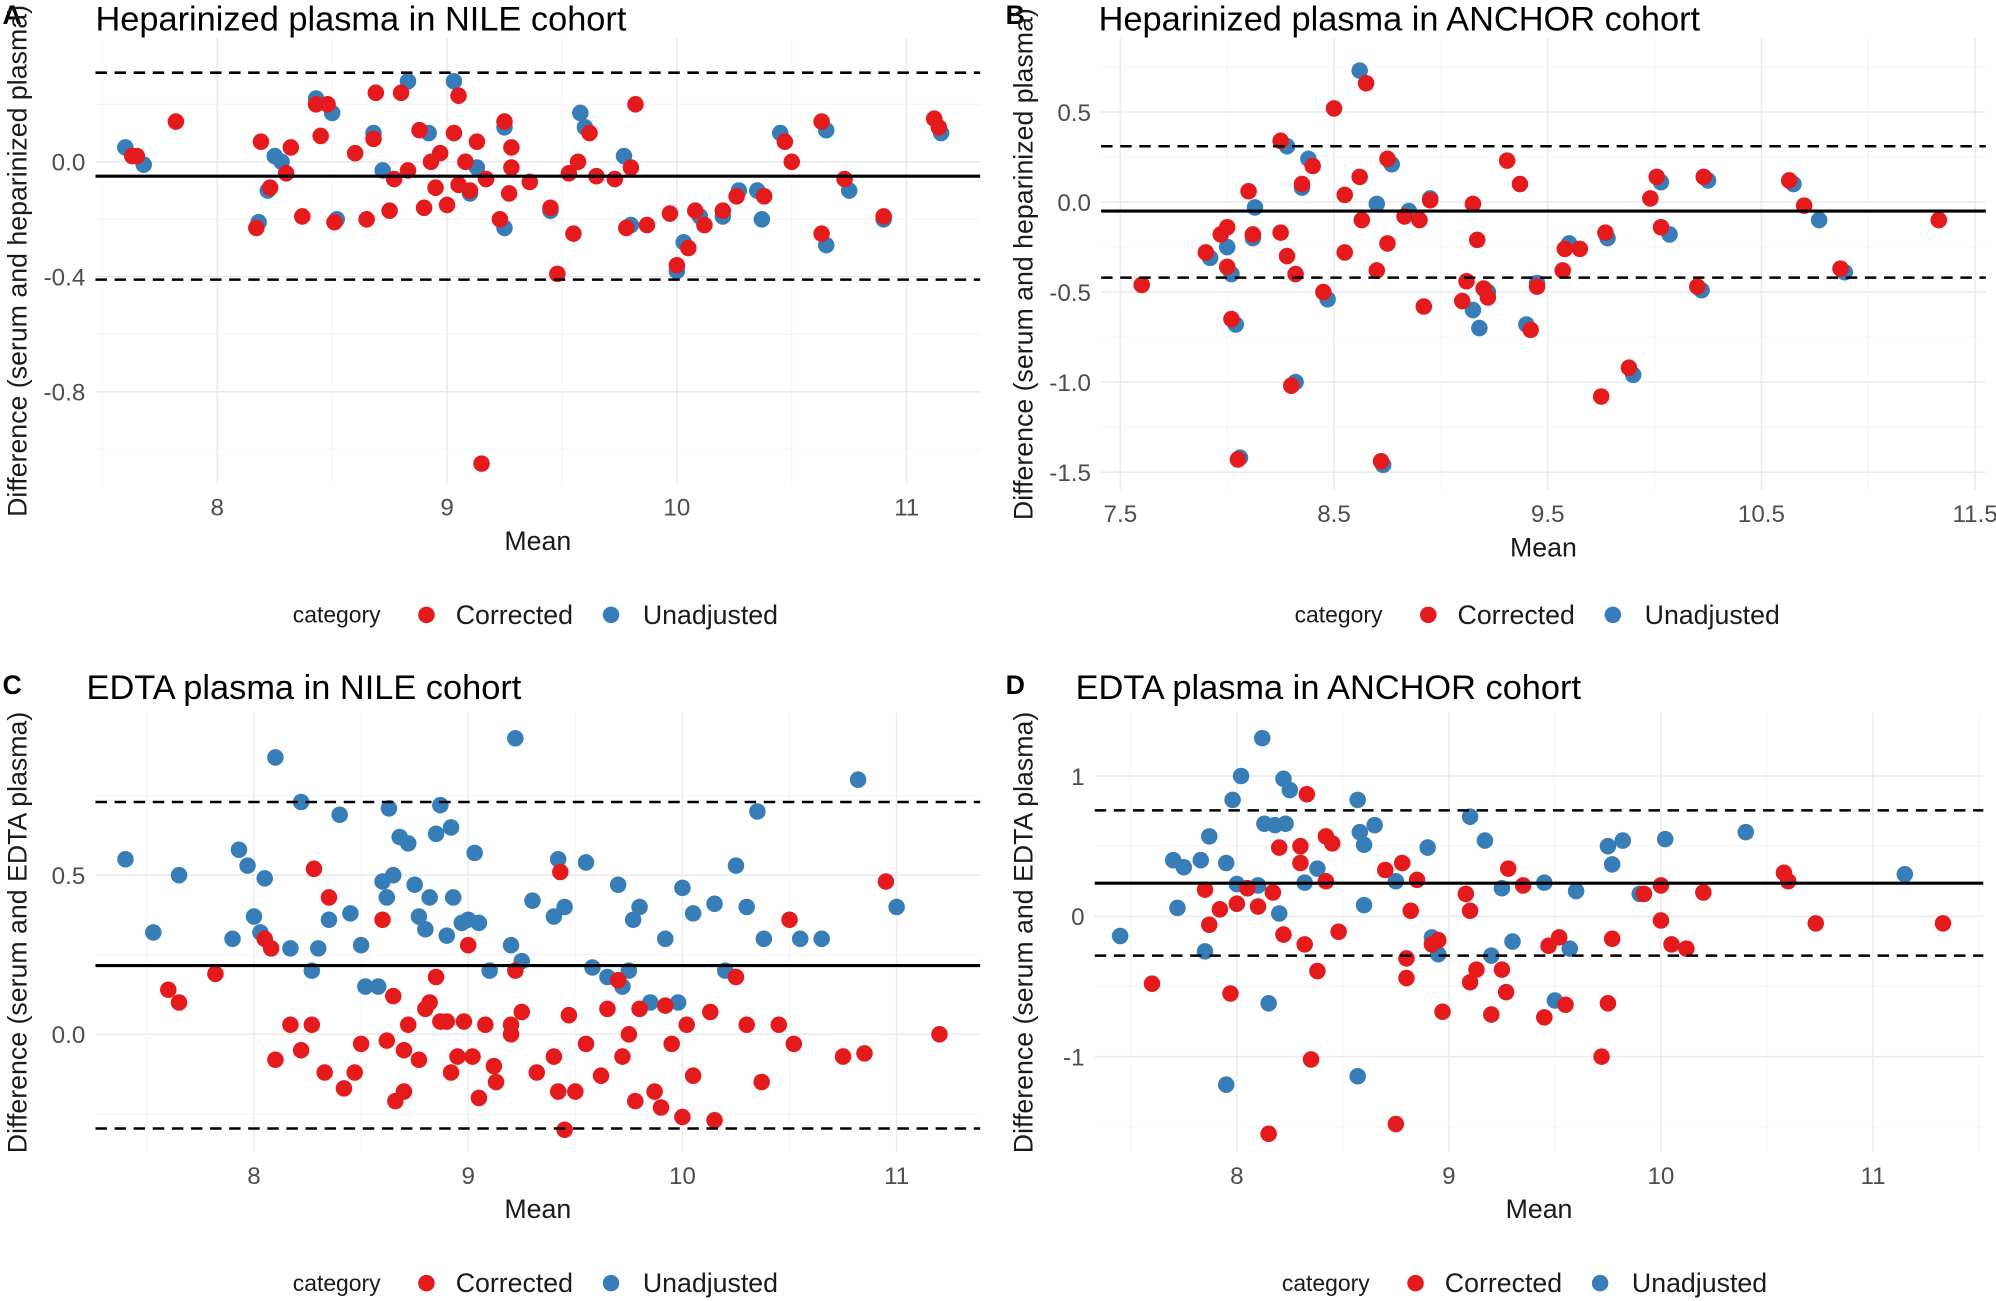  Describe the element at coordinates (1077, 777) in the screenshot. I see `y-tick-label: 1` at that location.